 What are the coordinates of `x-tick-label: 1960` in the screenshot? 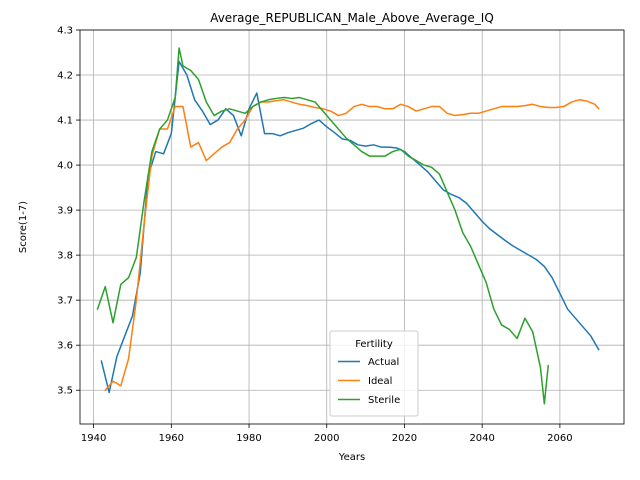 It's located at (171, 438).